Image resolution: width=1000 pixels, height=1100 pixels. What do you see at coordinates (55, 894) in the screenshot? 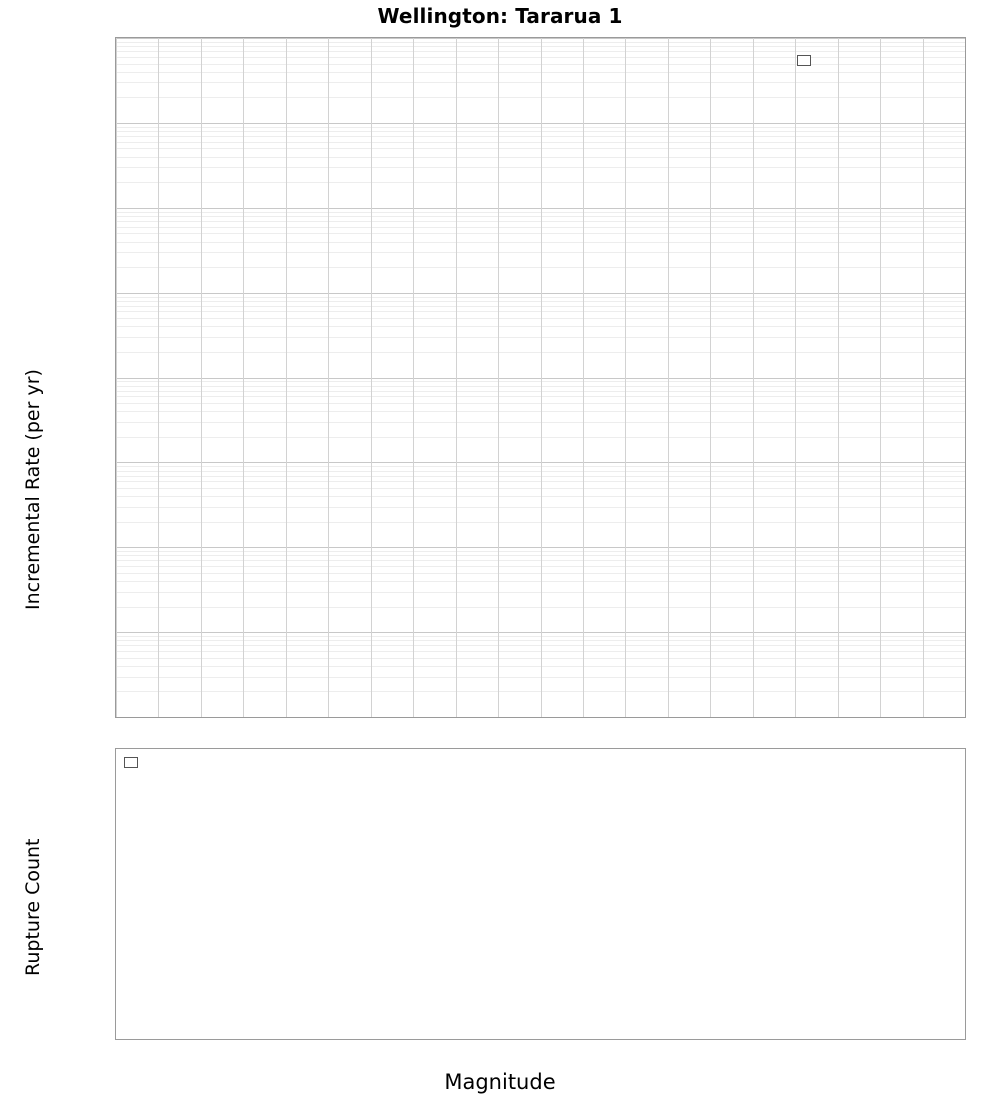
I see `bottom-y-axis-ticks` at bounding box center [55, 894].